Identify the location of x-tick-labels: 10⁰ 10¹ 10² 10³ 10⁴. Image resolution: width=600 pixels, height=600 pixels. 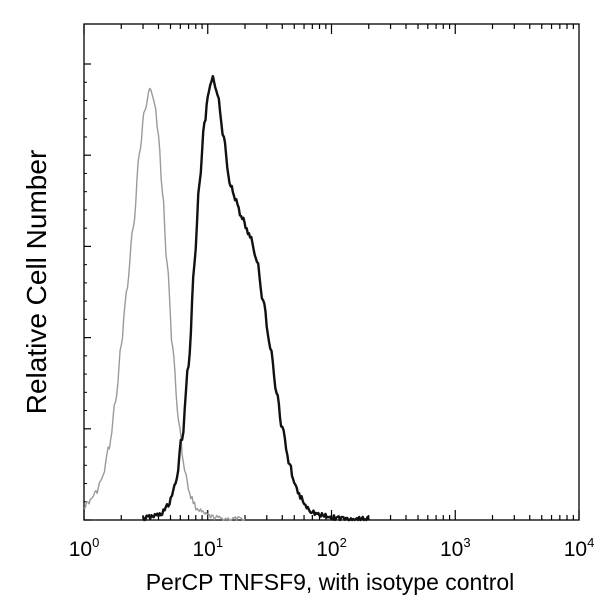
(332, 548).